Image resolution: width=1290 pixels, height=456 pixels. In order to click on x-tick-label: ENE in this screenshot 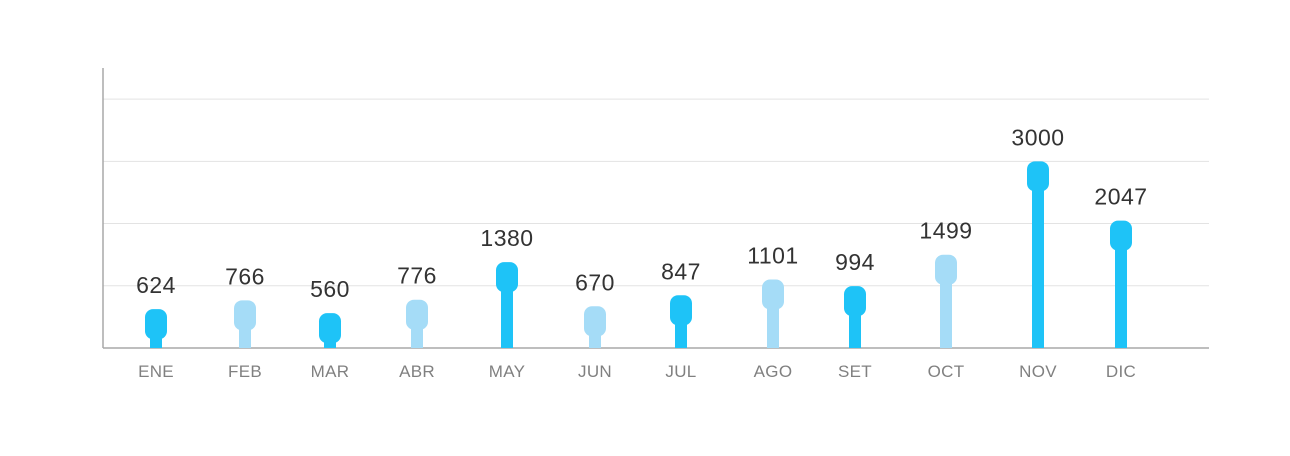, I will do `click(156, 371)`.